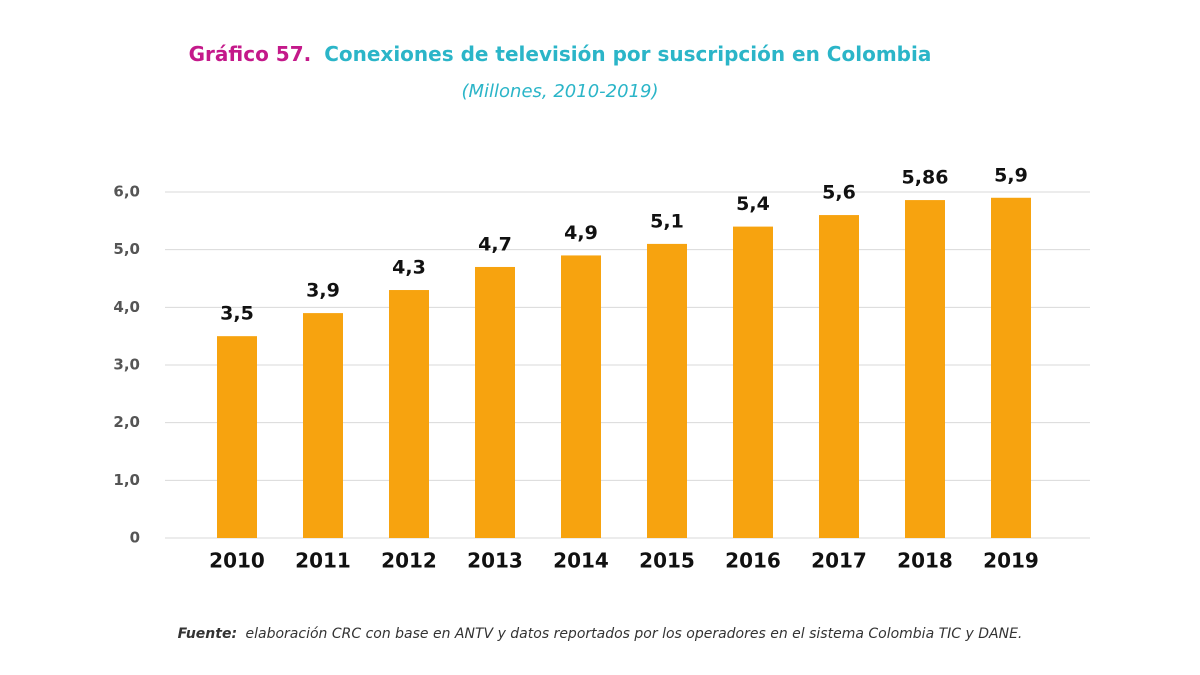  I want to click on value-label: 3,9, so click(323, 291).